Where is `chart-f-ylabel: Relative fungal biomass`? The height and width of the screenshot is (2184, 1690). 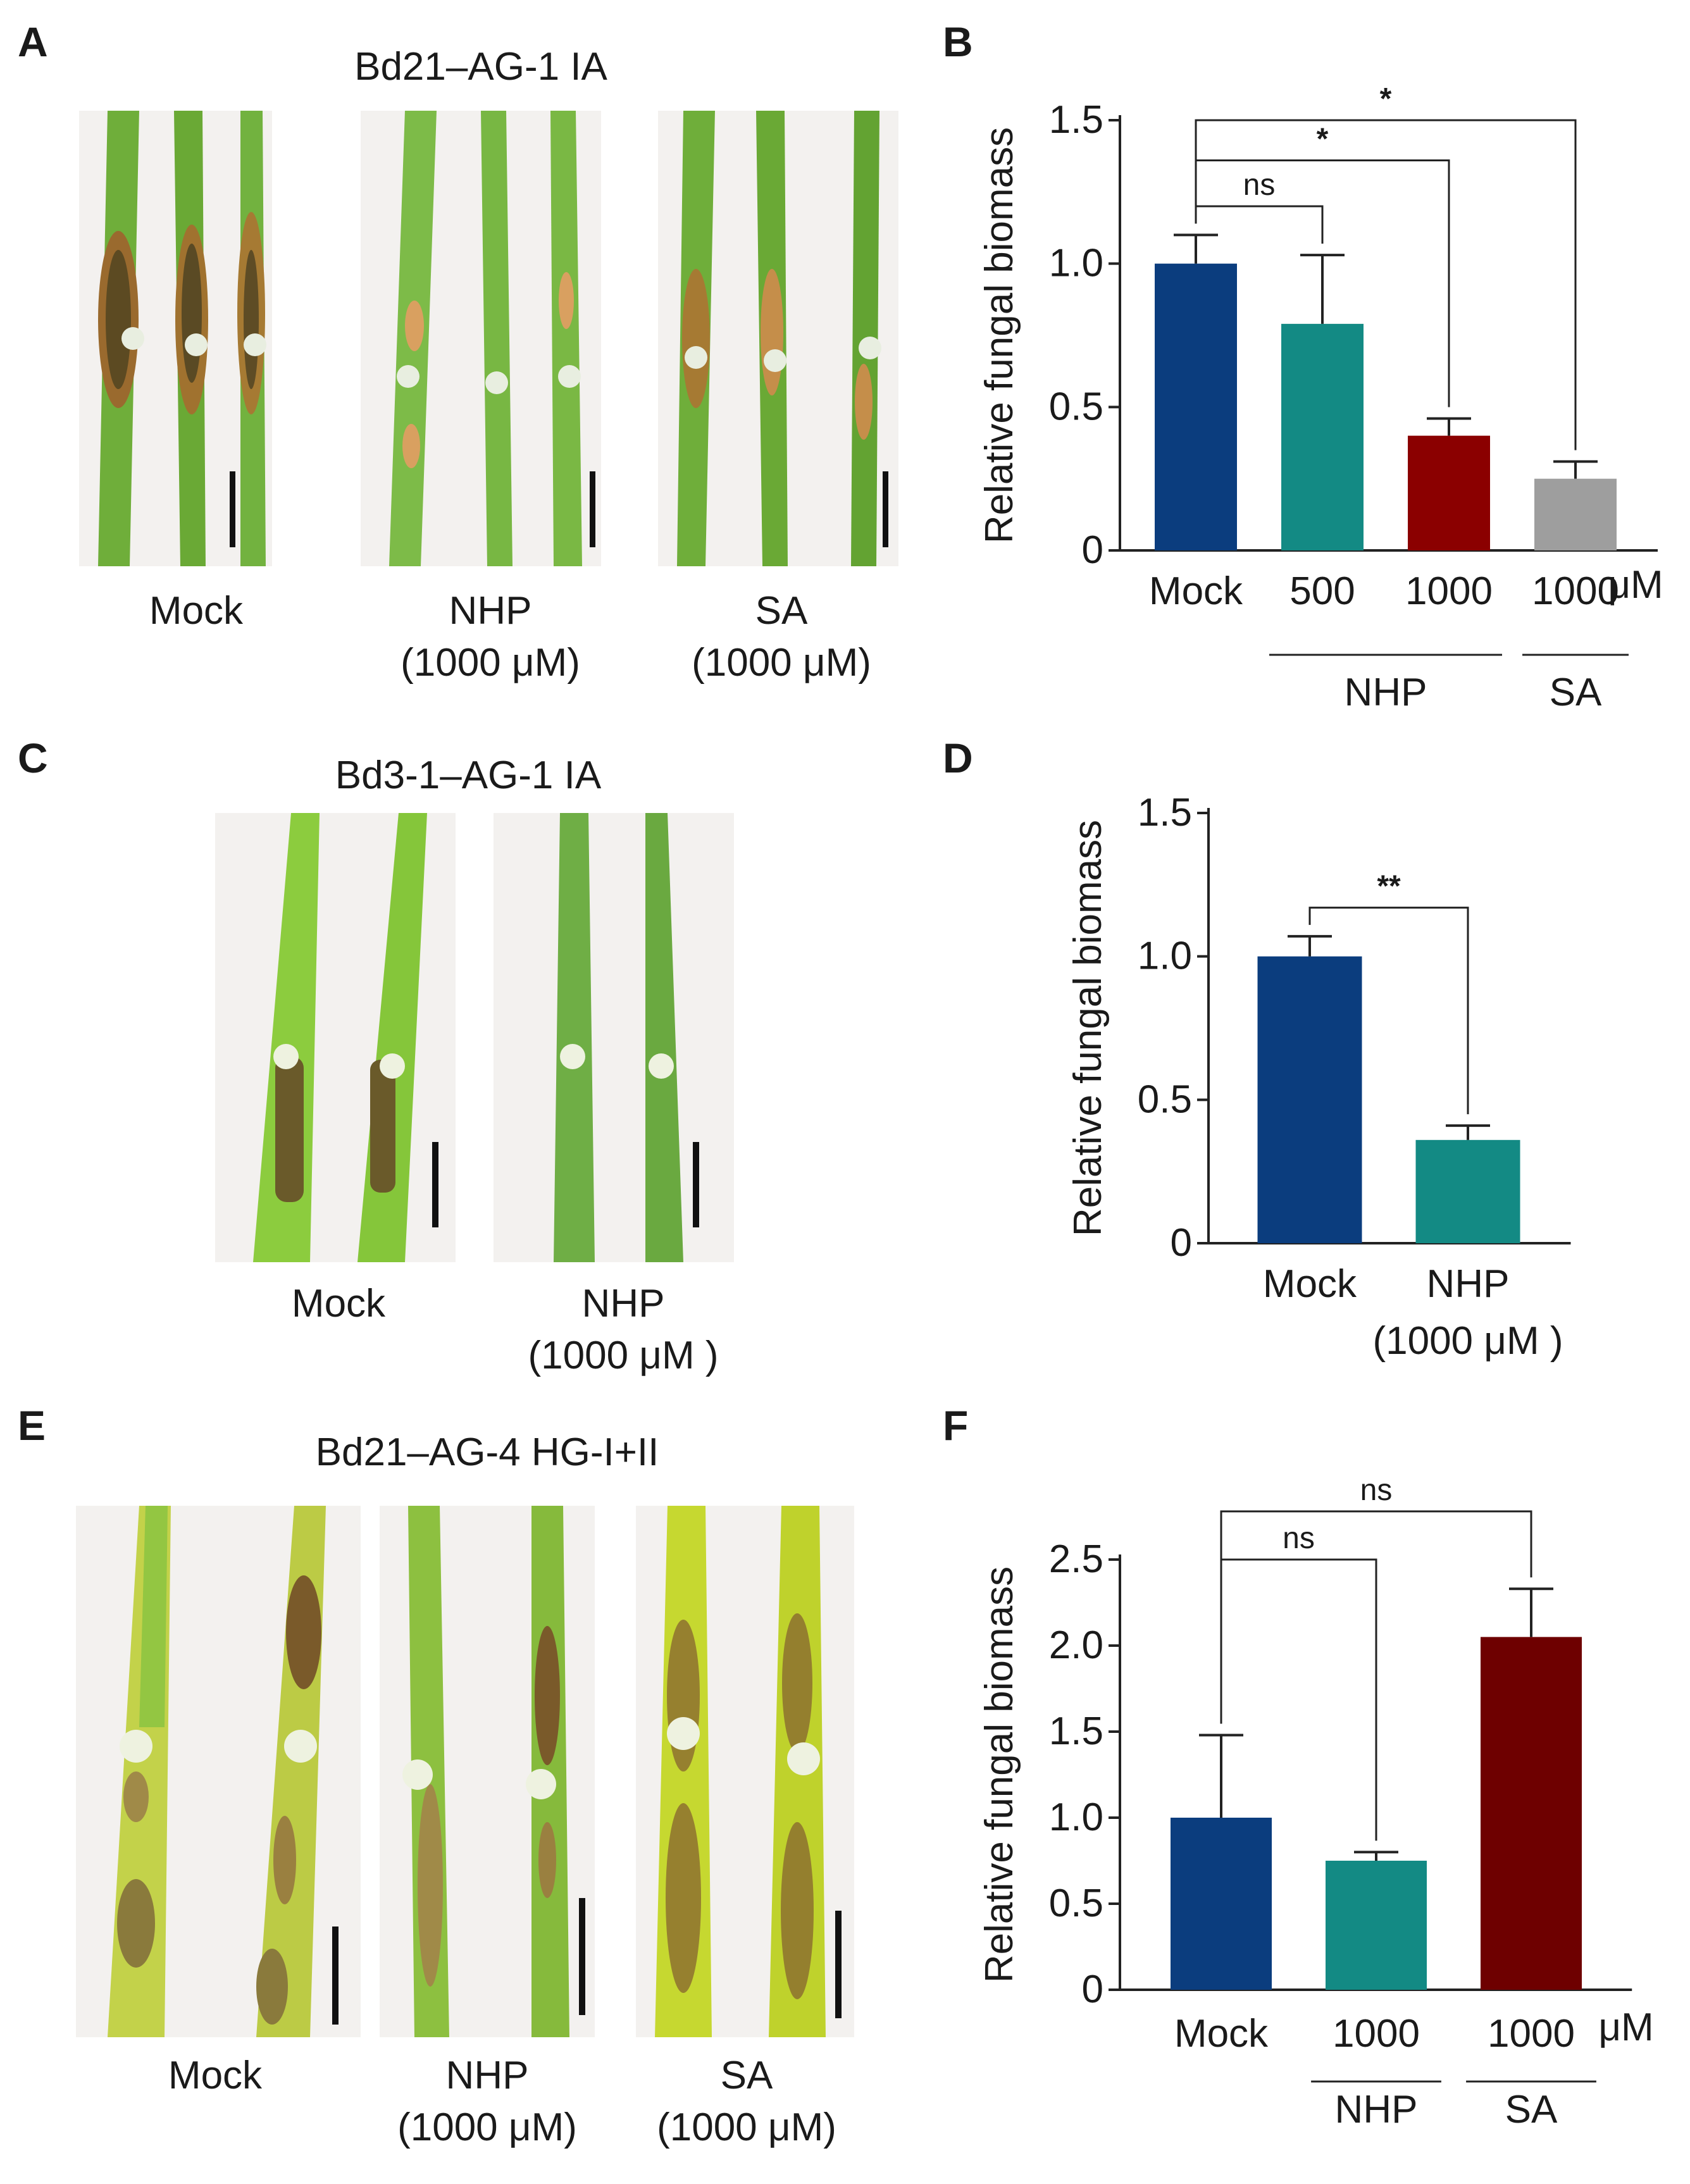
chart-f-ylabel: Relative fungal biomass is located at coordinates (999, 1775).